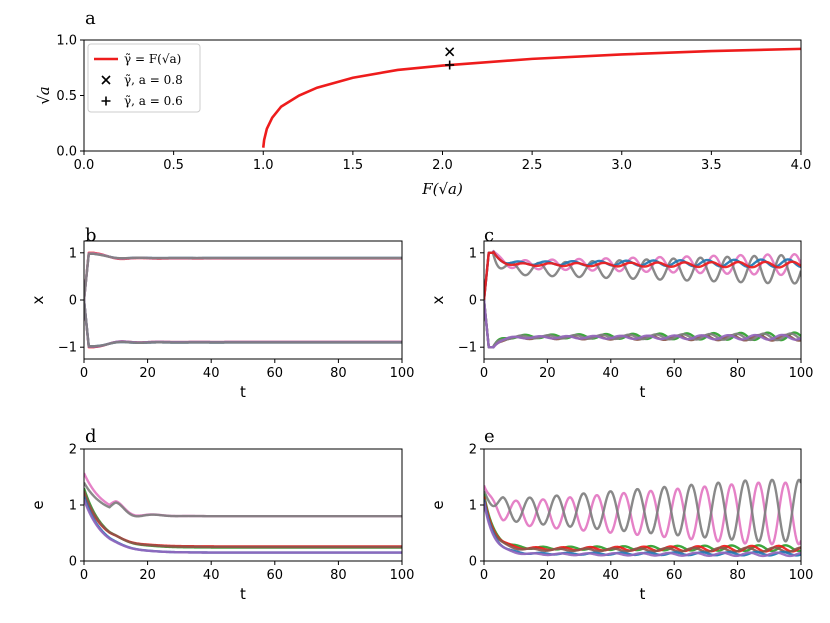 The width and height of the screenshot is (830, 623). I want to click on y-tick-label-e: 0, so click(473, 562).